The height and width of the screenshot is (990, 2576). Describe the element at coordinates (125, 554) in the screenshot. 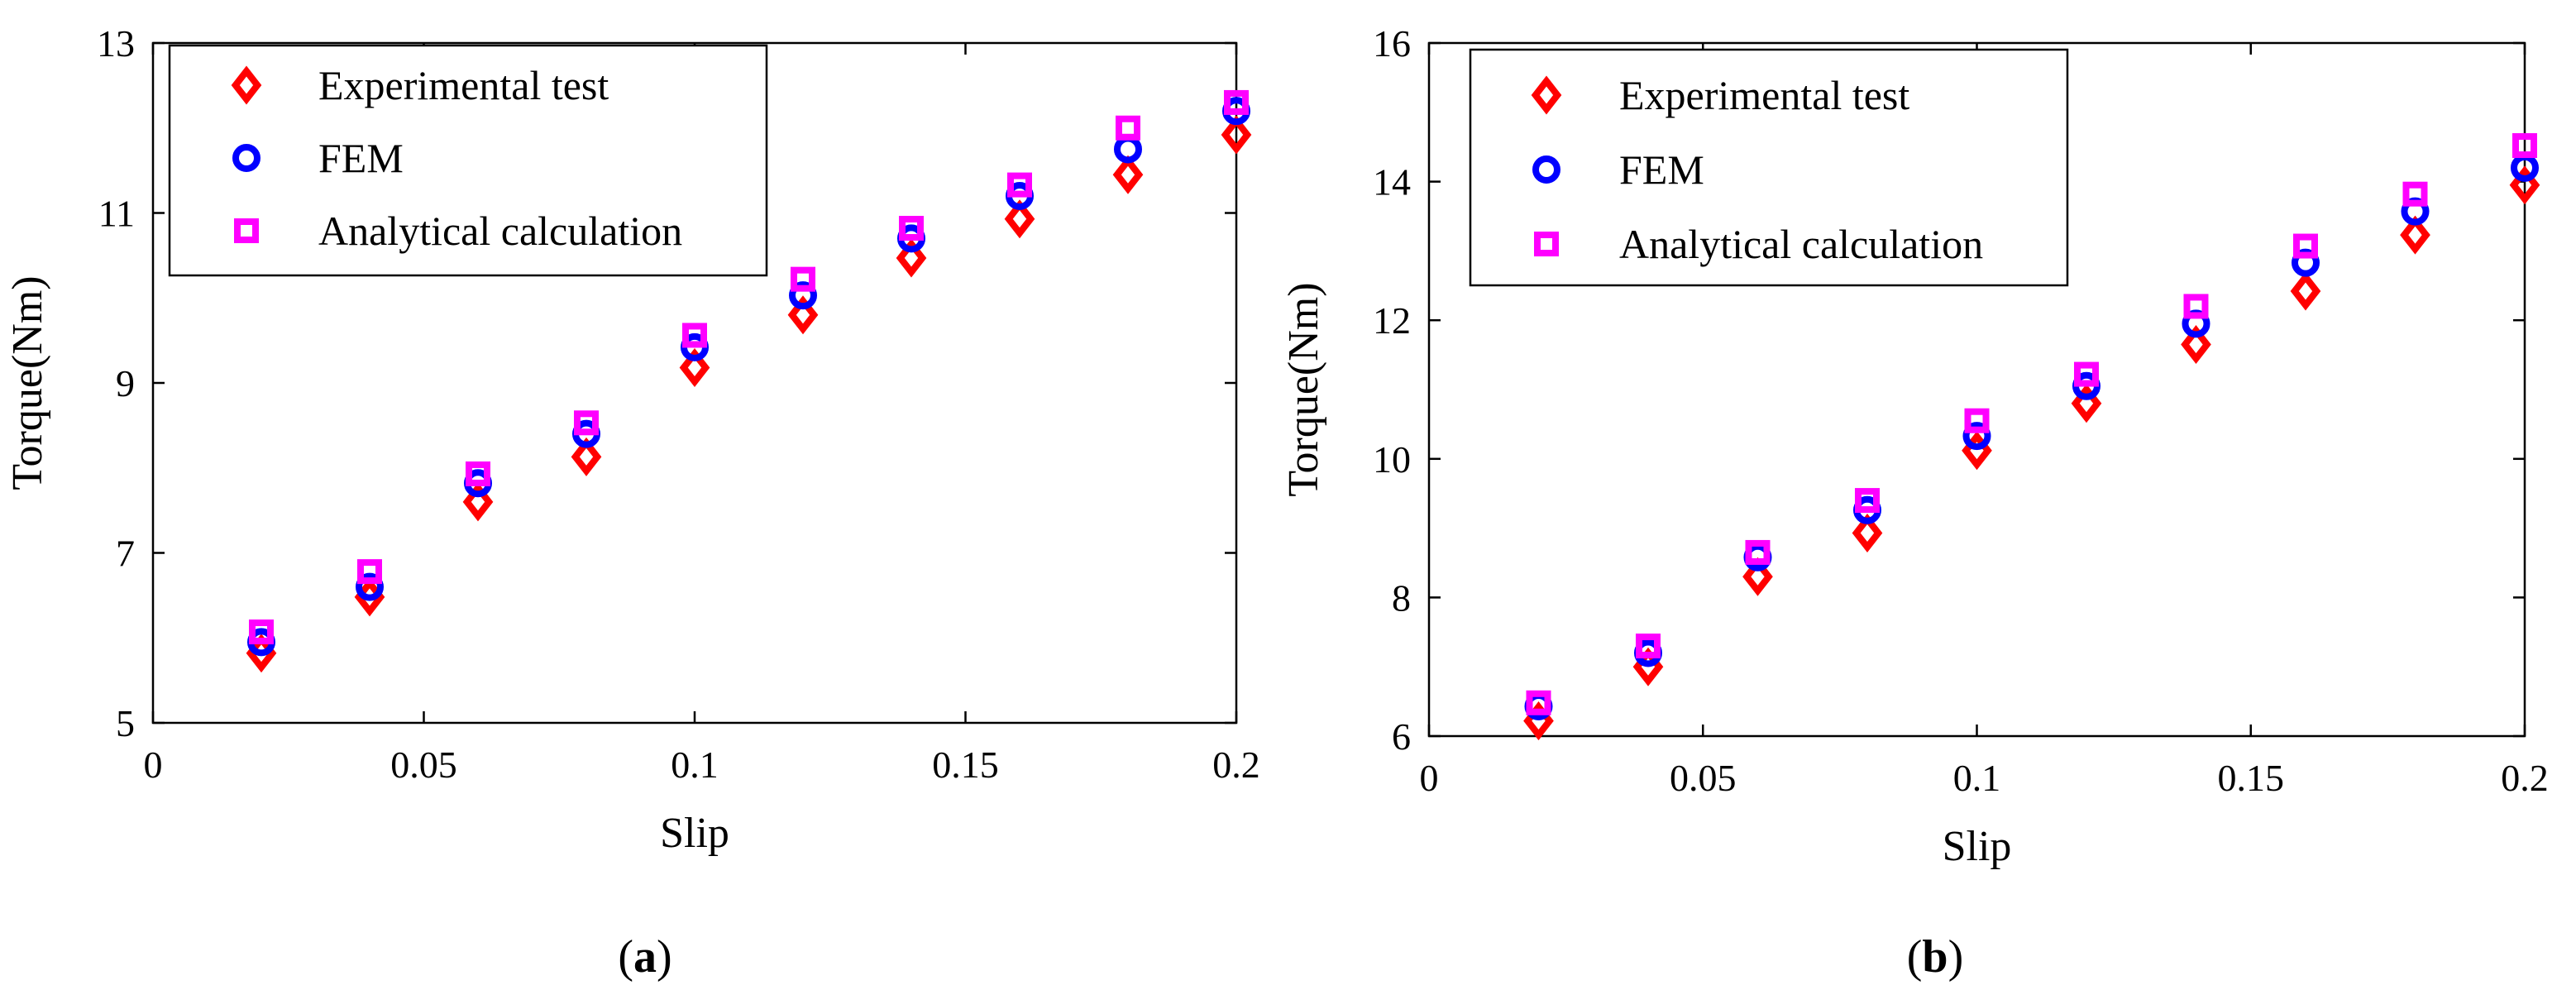

I see `y-tick-label: 7` at that location.